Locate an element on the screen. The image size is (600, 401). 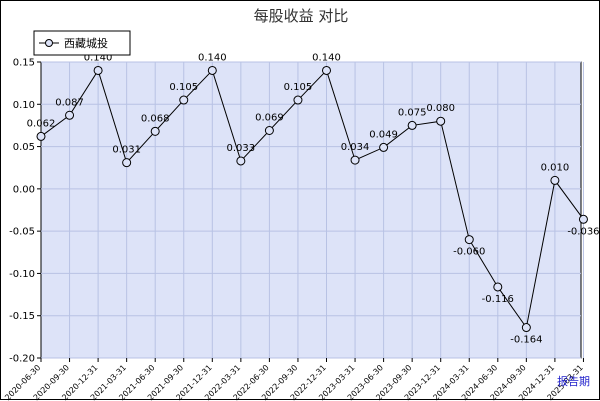
y-tick-label: -0.15 is located at coordinates (22, 316).